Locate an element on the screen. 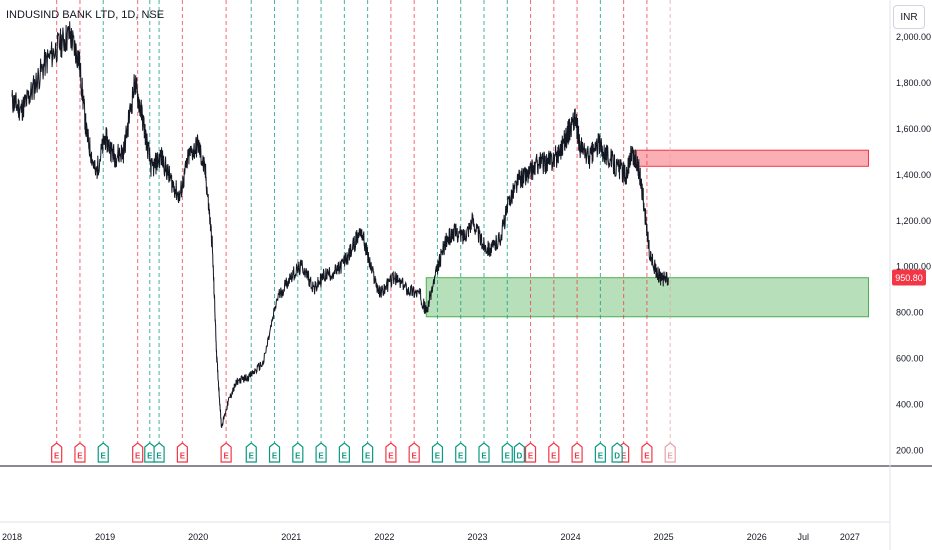  x-tick-label: 2026 is located at coordinates (757, 537).